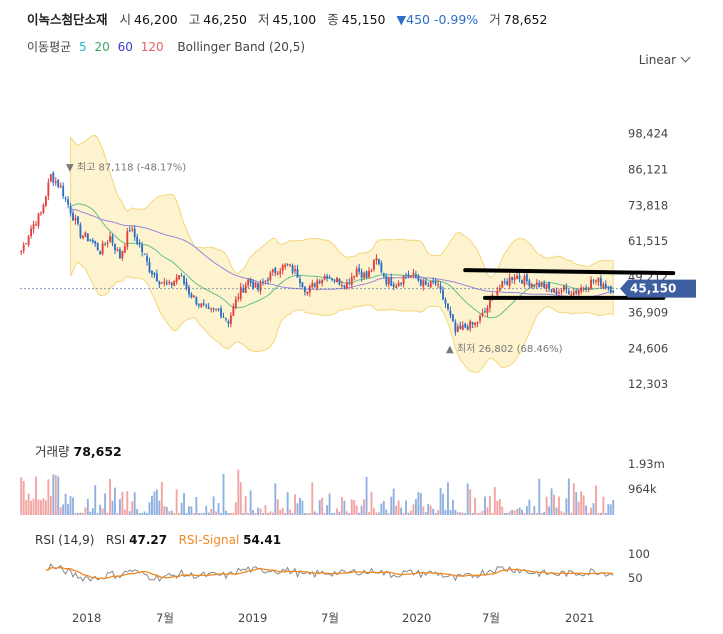 This screenshot has width=723, height=634. What do you see at coordinates (67, 19) in the screenshot?
I see `stock-name: 이녹스첨단소재` at bounding box center [67, 19].